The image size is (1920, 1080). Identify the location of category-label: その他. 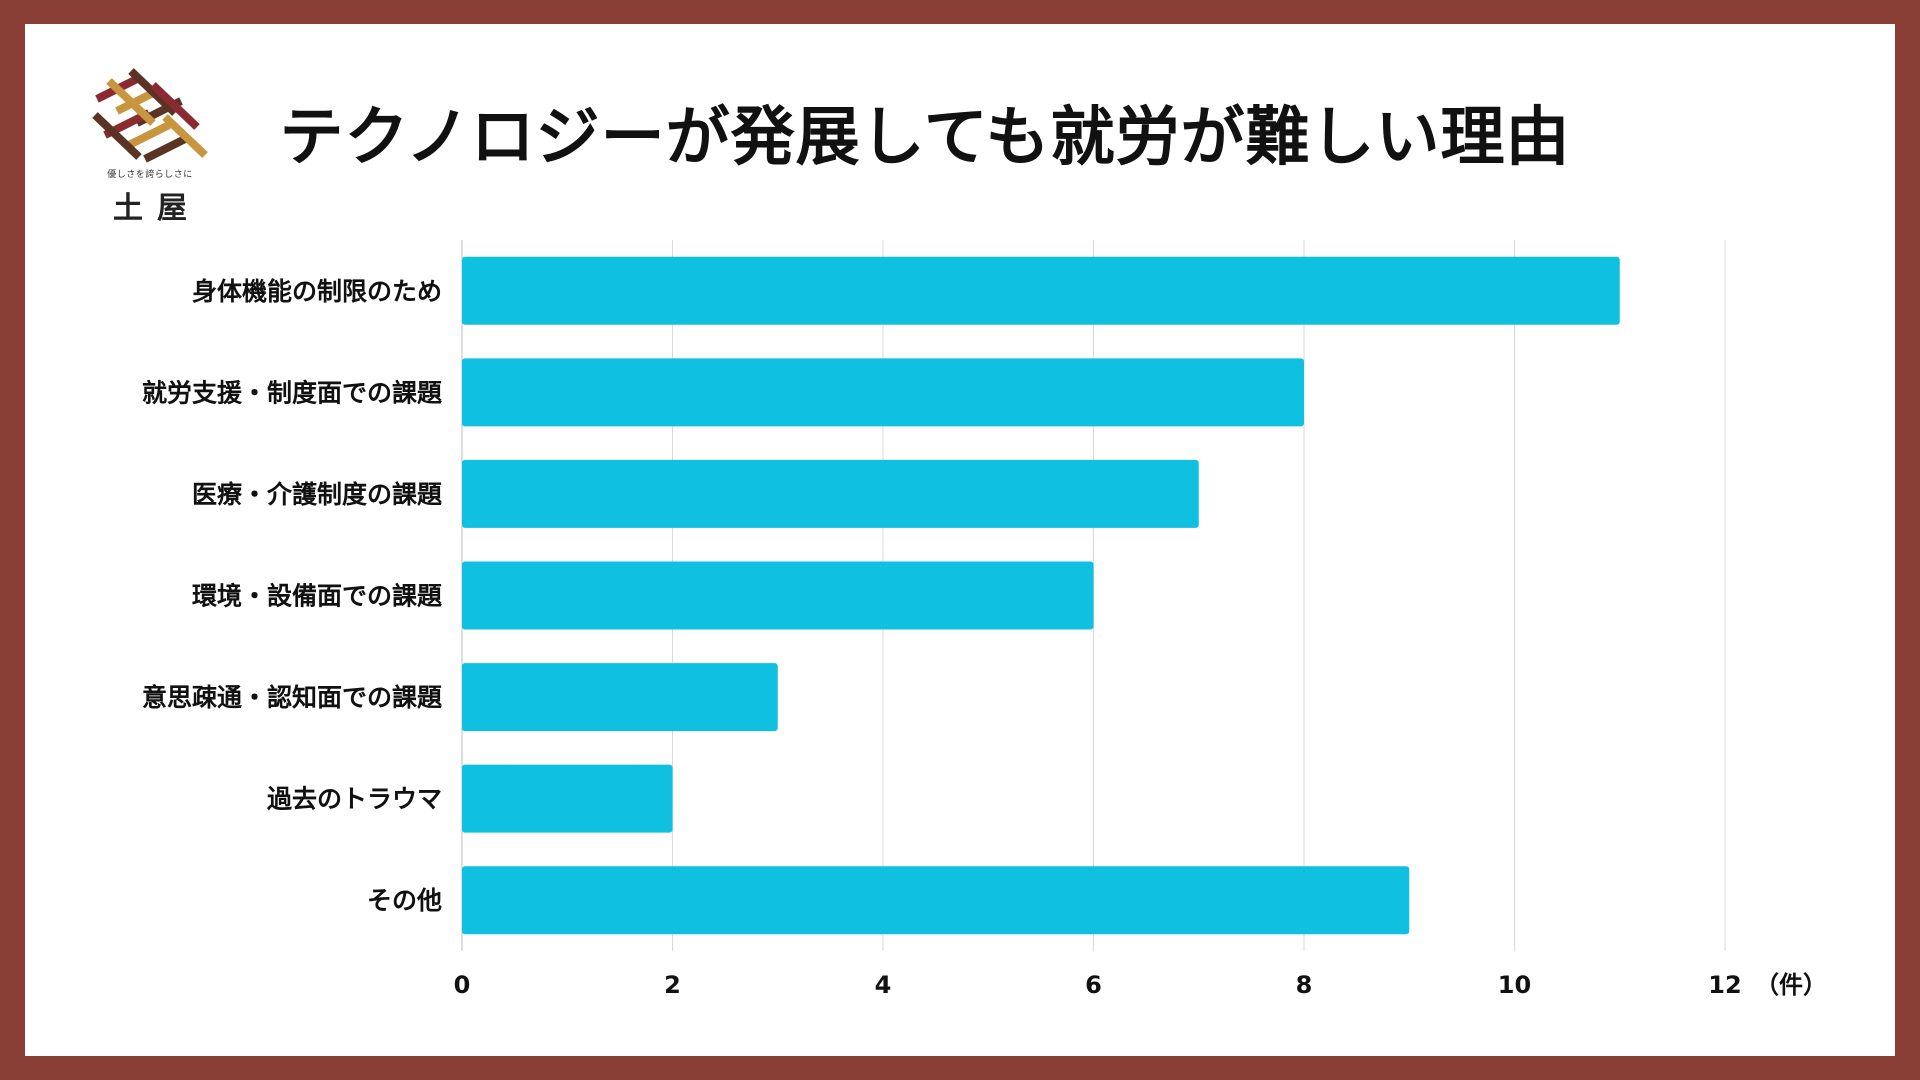
(404, 900).